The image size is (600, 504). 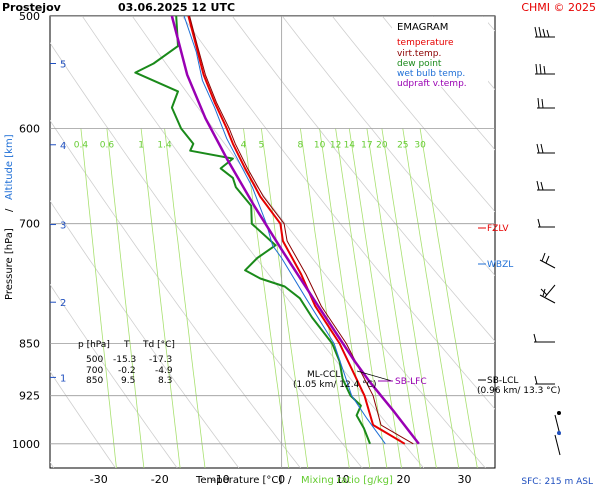 What do you see at coordinates (63, 226) in the screenshot?
I see `altitude-tick-label: 3` at bounding box center [63, 226].